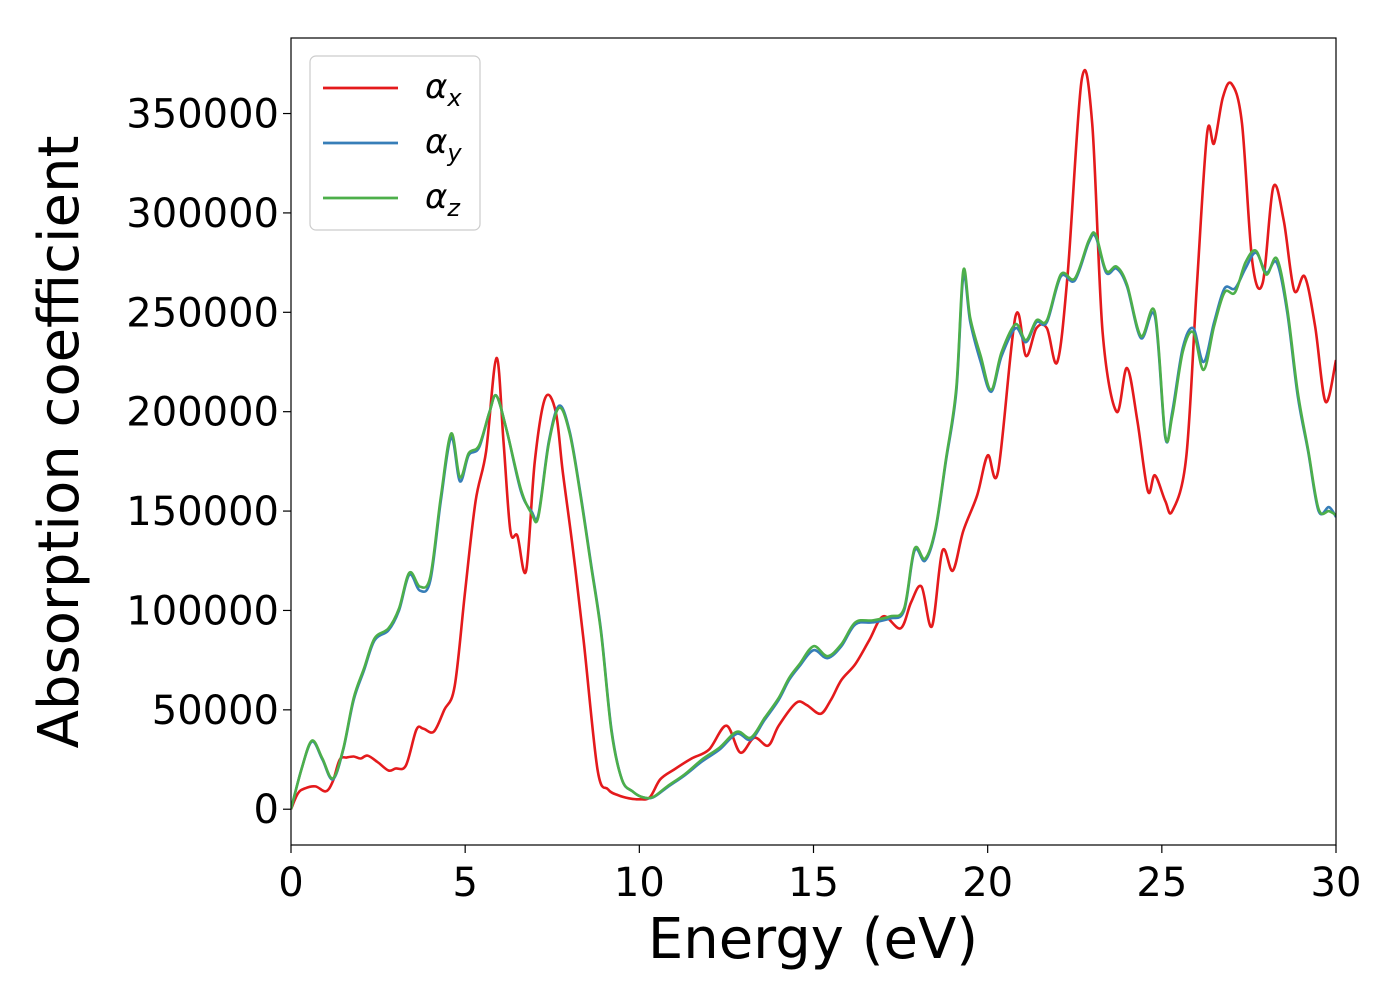 This screenshot has height=1000, width=1400. Describe the element at coordinates (290, 883) in the screenshot. I see `x-tick-label: 0` at that location.